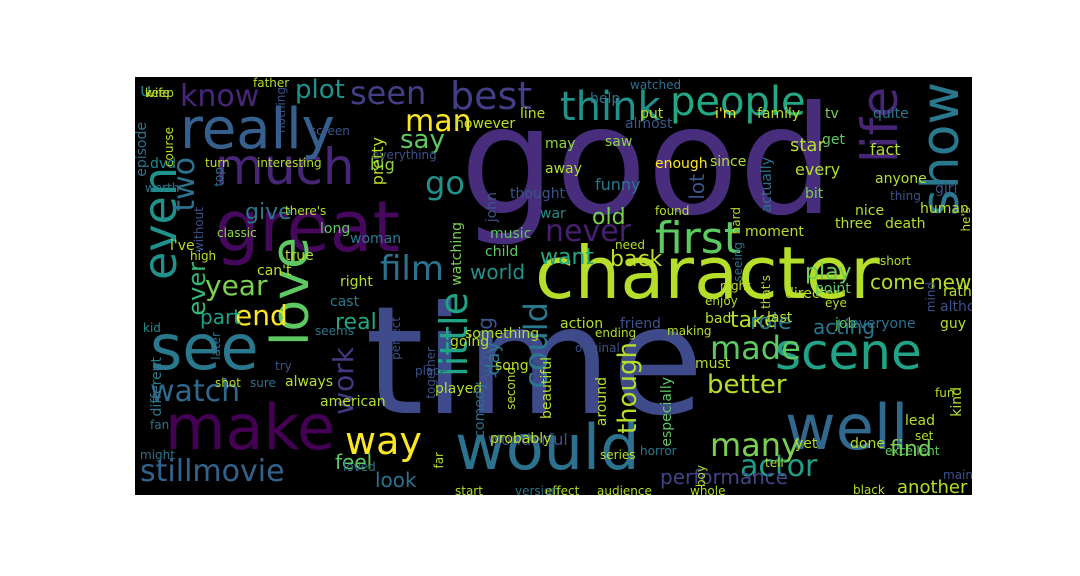 The height and width of the screenshot is (576, 1080). What do you see at coordinates (767, 185) in the screenshot?
I see `word-actually: actually` at bounding box center [767, 185].